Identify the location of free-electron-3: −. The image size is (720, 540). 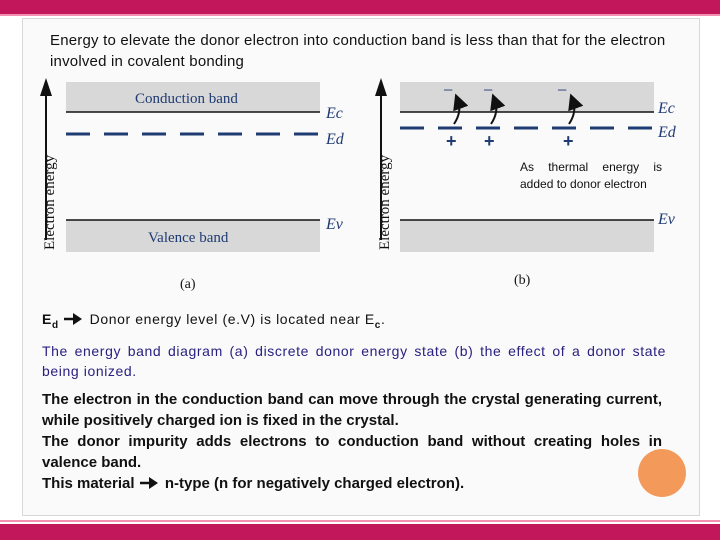
(562, 90).